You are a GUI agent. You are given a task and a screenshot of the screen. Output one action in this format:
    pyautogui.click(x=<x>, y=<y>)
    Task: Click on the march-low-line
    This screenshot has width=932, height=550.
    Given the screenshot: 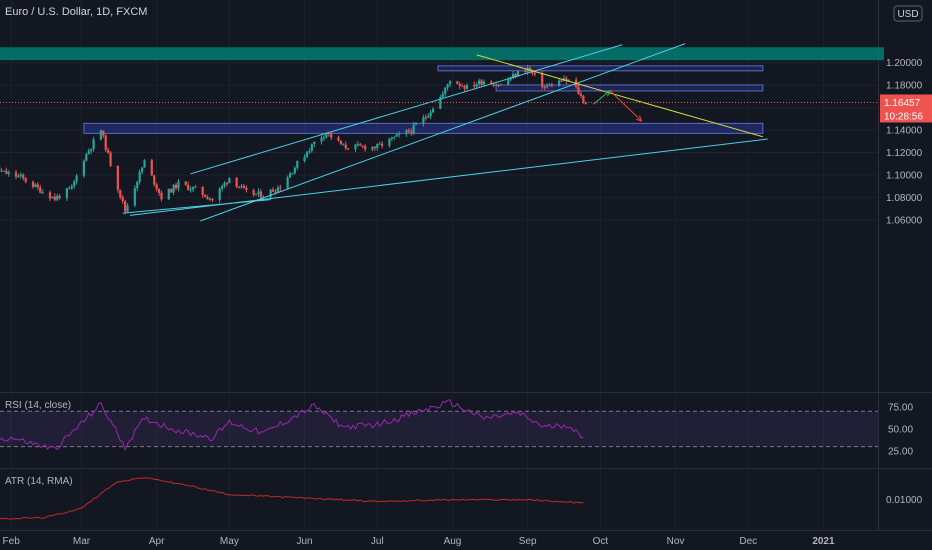 What is the action you would take?
    pyautogui.click(x=196, y=206)
    